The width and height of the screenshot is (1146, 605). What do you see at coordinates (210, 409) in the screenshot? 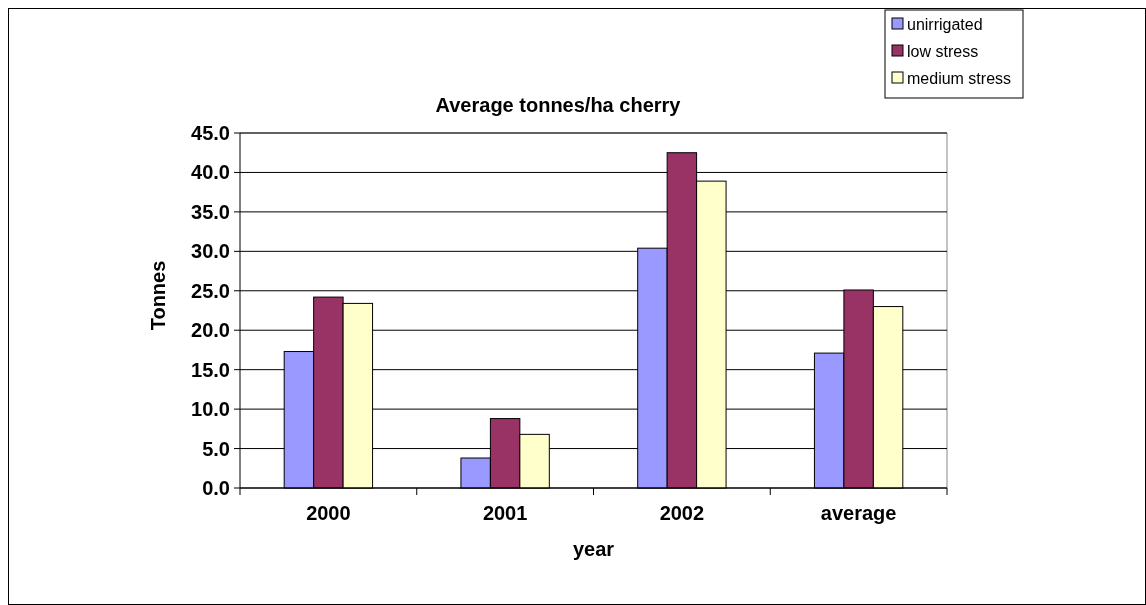
I see `y-tick-label: 10.0` at bounding box center [210, 409].